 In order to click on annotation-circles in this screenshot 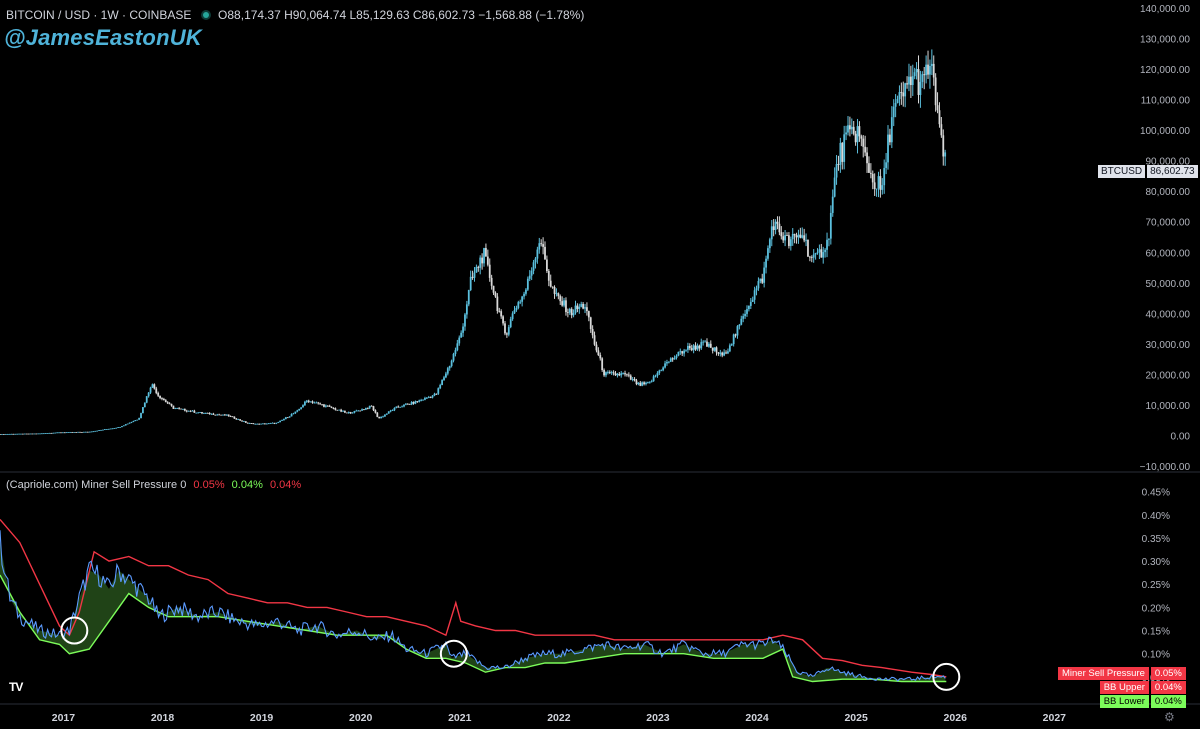, I will do `click(510, 653)`.